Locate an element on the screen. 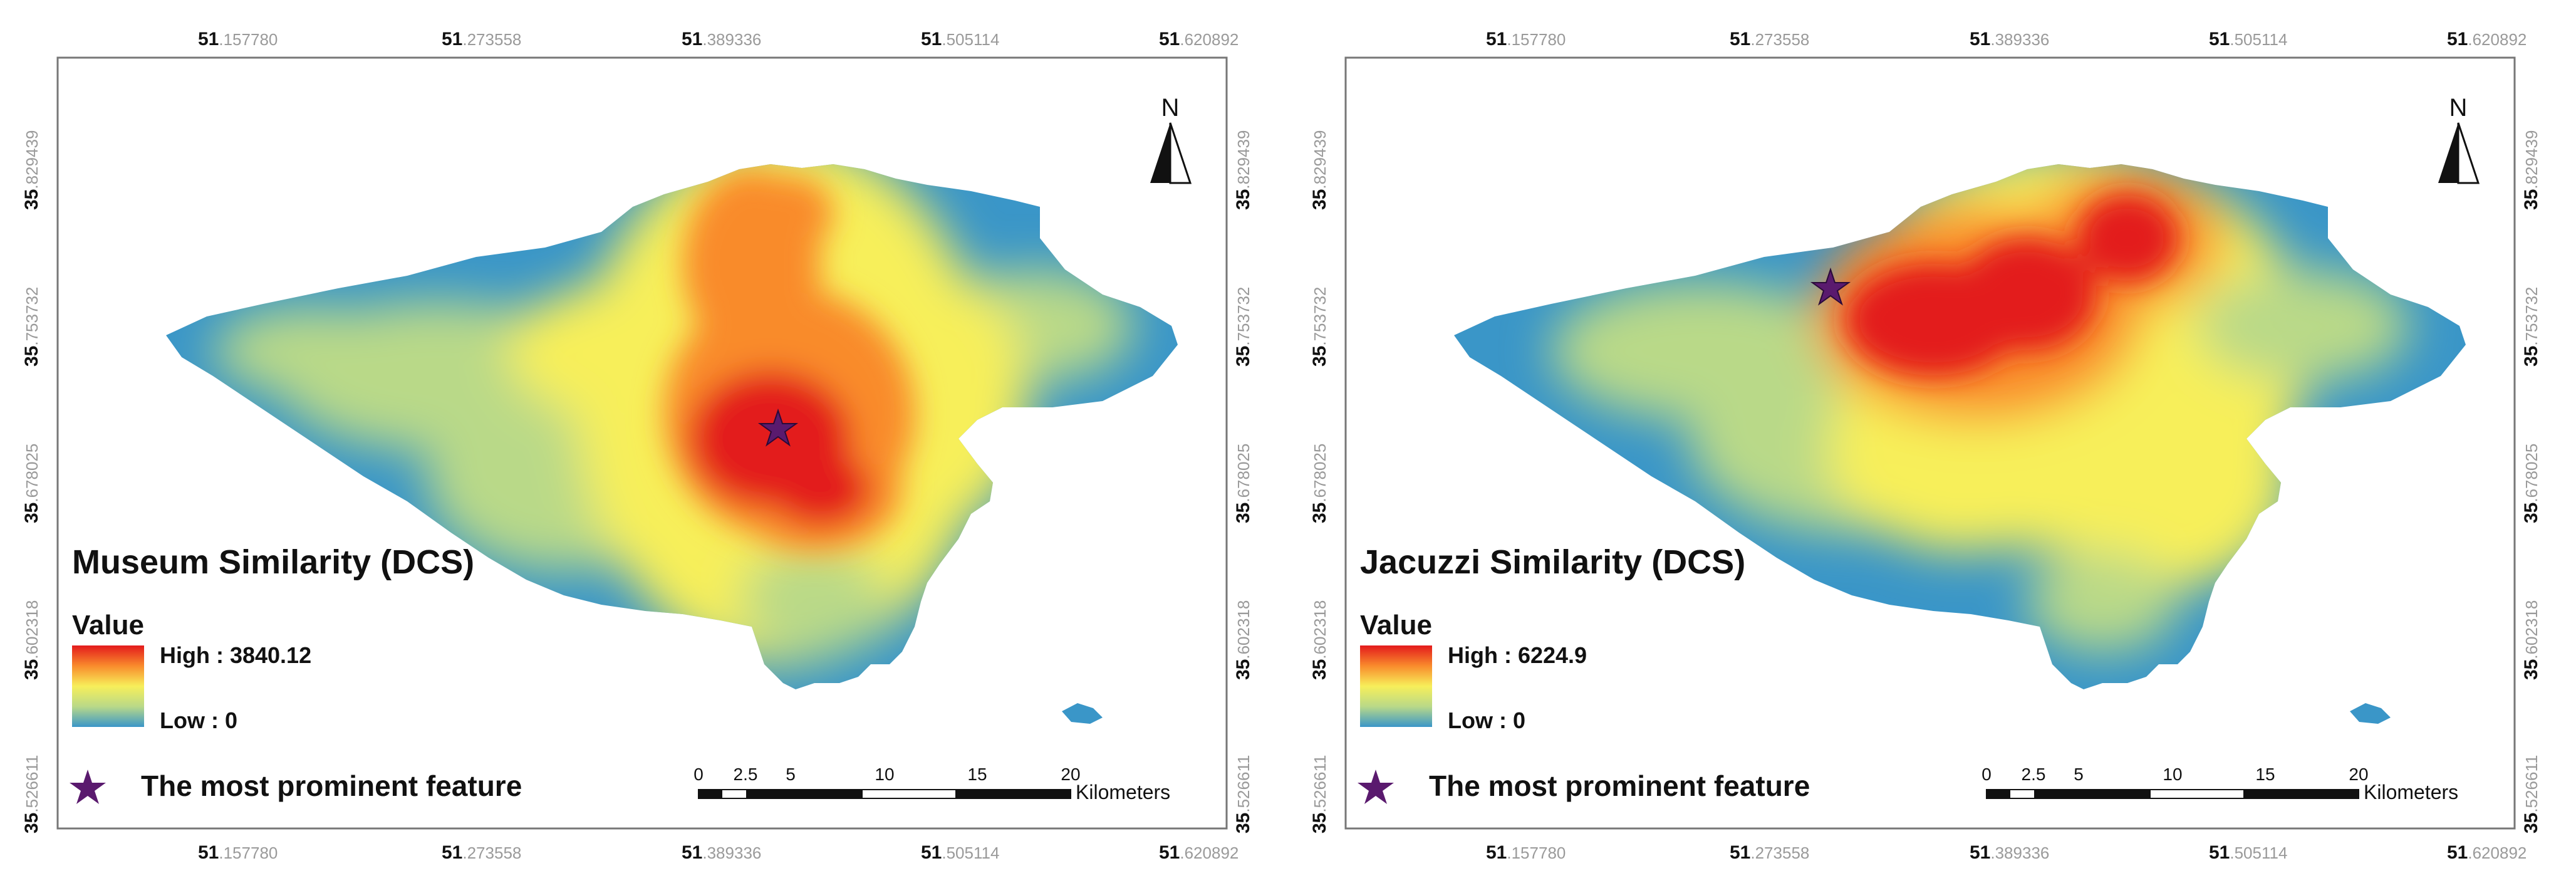 Image resolution: width=2576 pixels, height=888 pixels. map-title: Museum Similarity (DCS) is located at coordinates (273, 562).